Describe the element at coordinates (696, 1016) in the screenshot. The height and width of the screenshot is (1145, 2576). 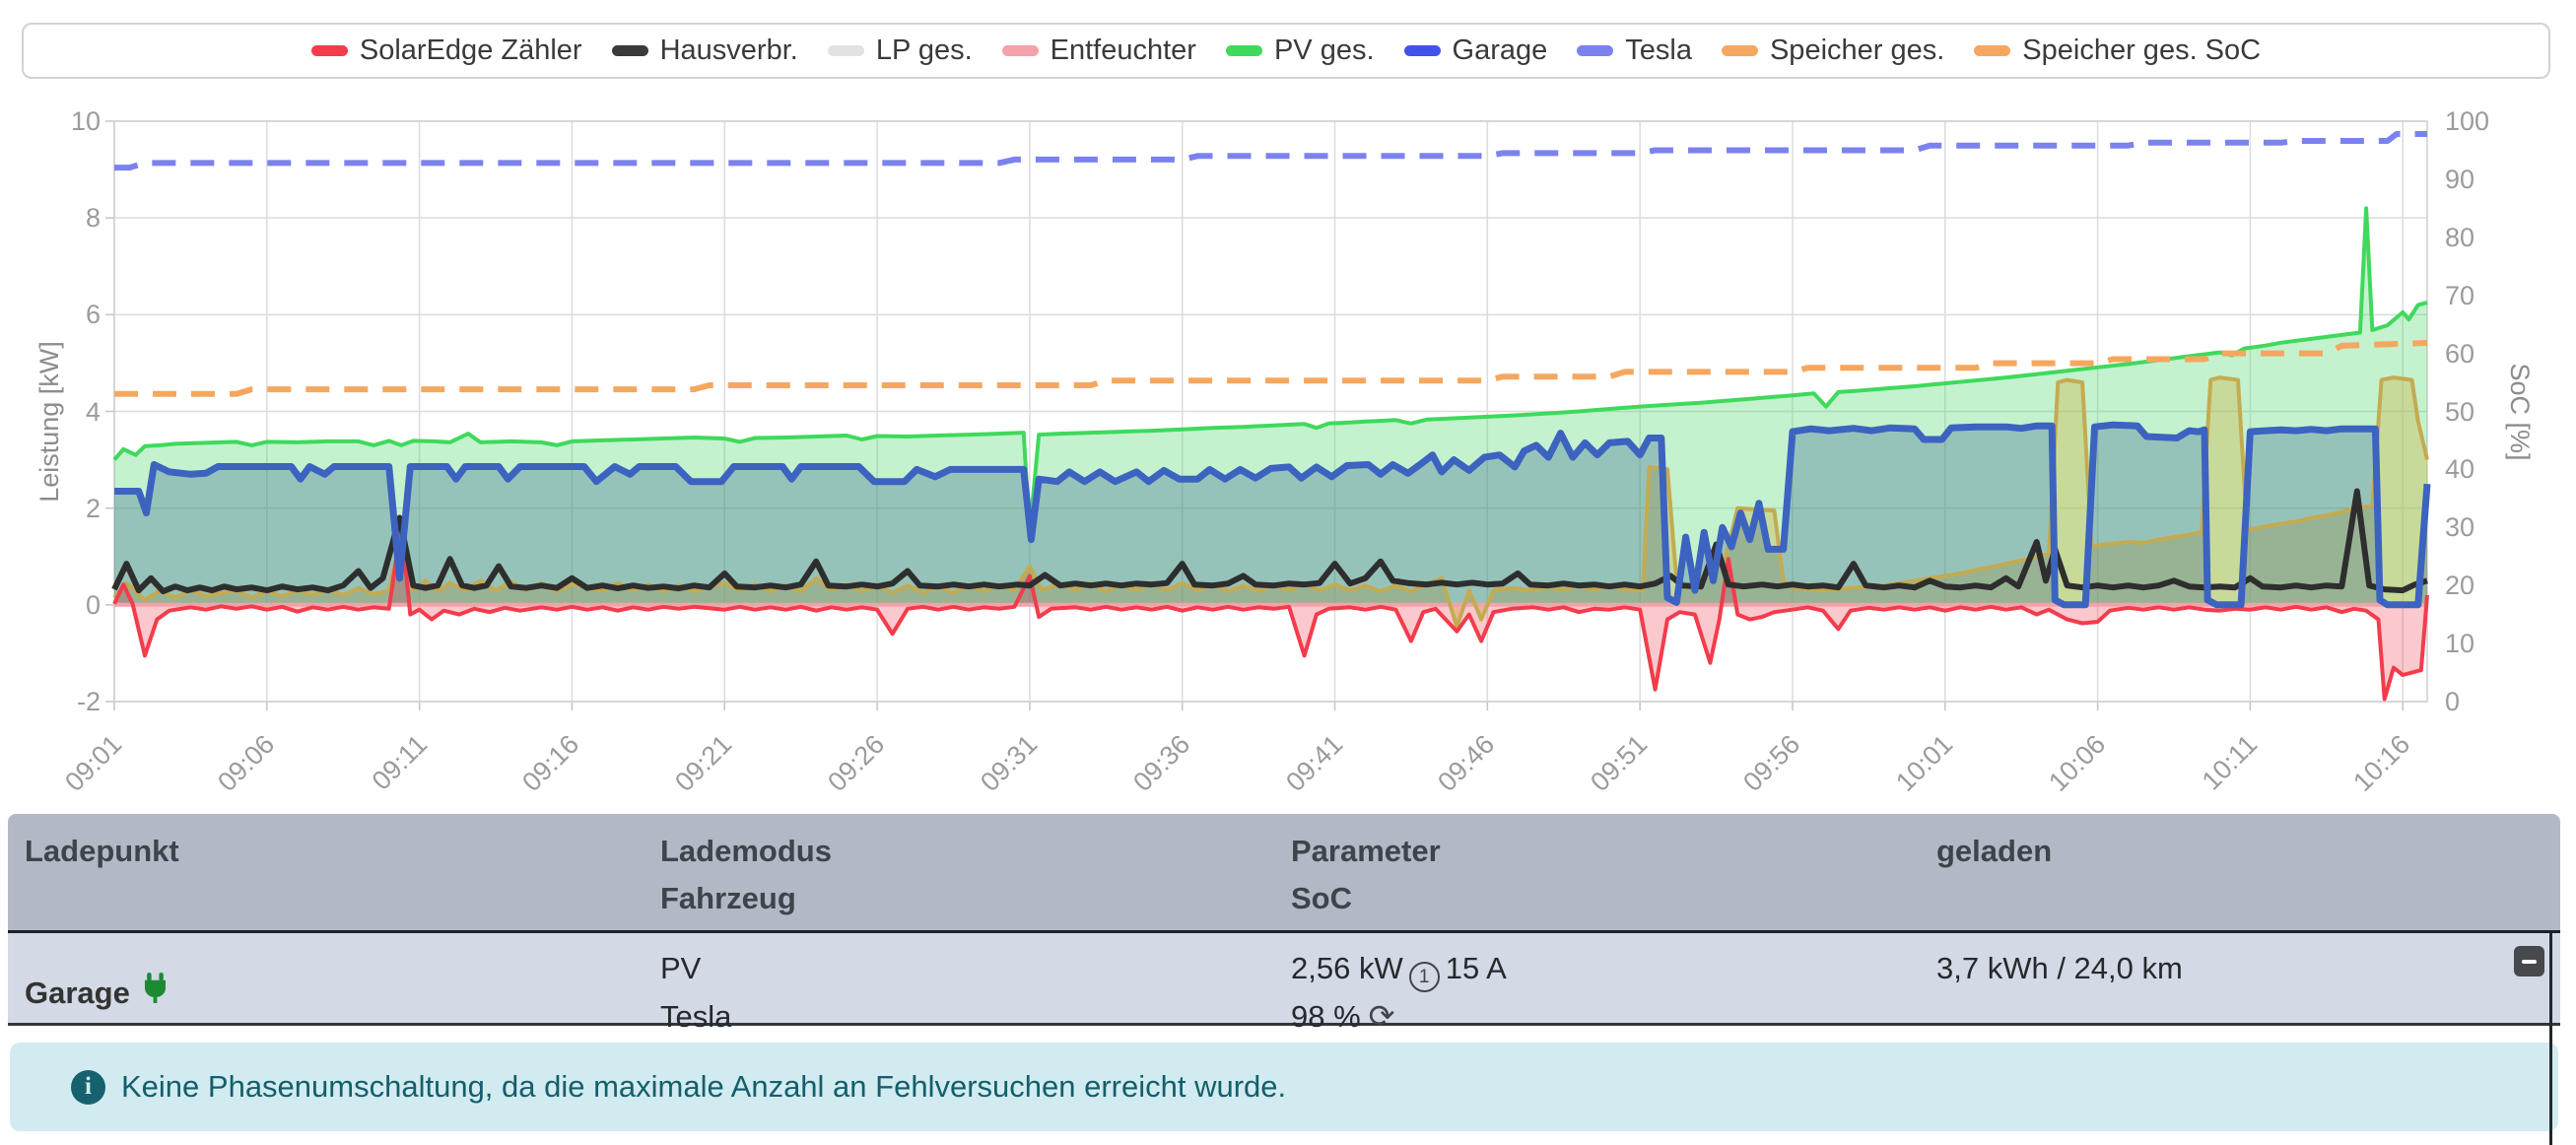
I see `vehicle-name: Tesla` at that location.